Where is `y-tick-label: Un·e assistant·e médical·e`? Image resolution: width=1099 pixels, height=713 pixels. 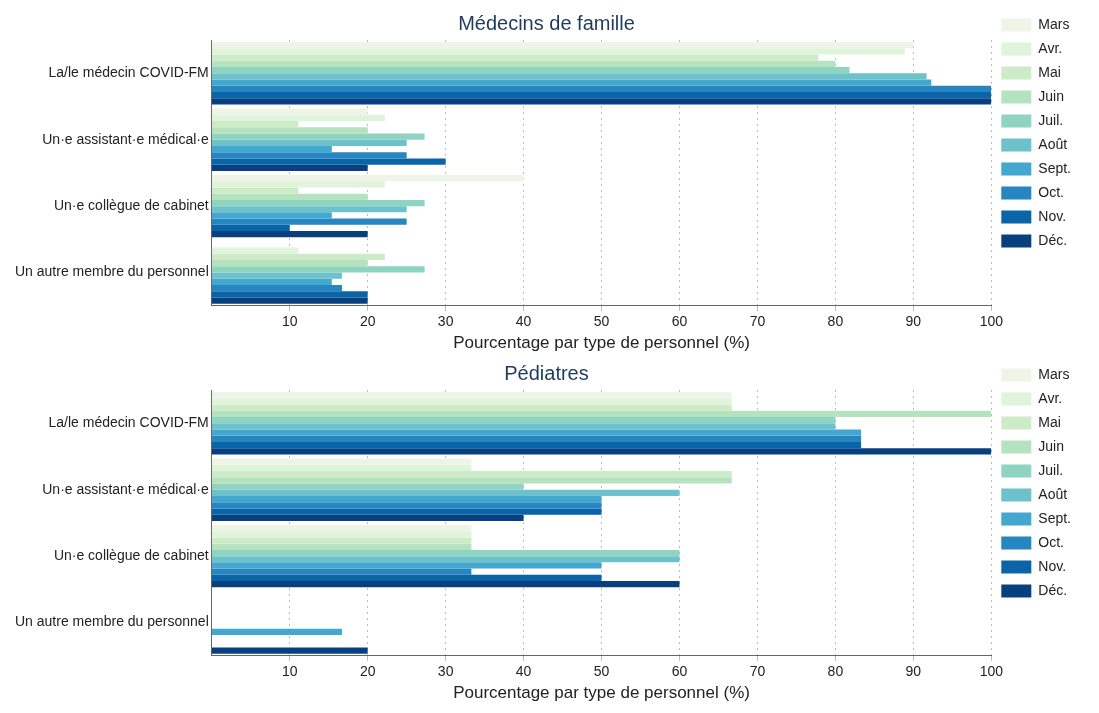
y-tick-label: Un·e assistant·e médical·e is located at coordinates (125, 138).